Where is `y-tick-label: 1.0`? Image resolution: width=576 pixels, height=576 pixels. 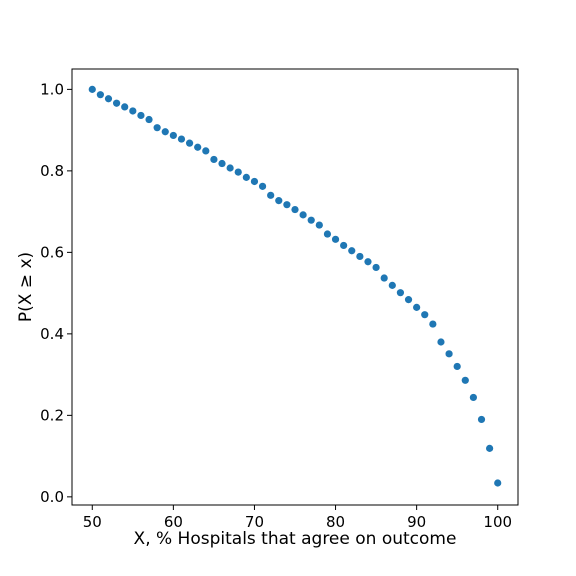
y-tick-label: 1.0 is located at coordinates (52, 89).